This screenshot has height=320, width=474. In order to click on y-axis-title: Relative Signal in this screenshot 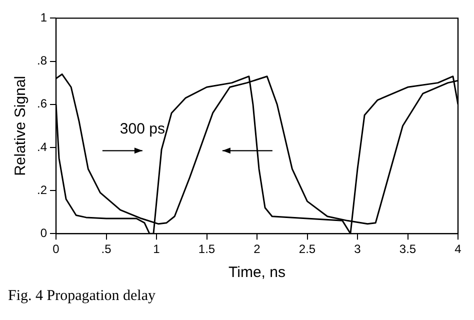, I will do `click(21, 126)`.